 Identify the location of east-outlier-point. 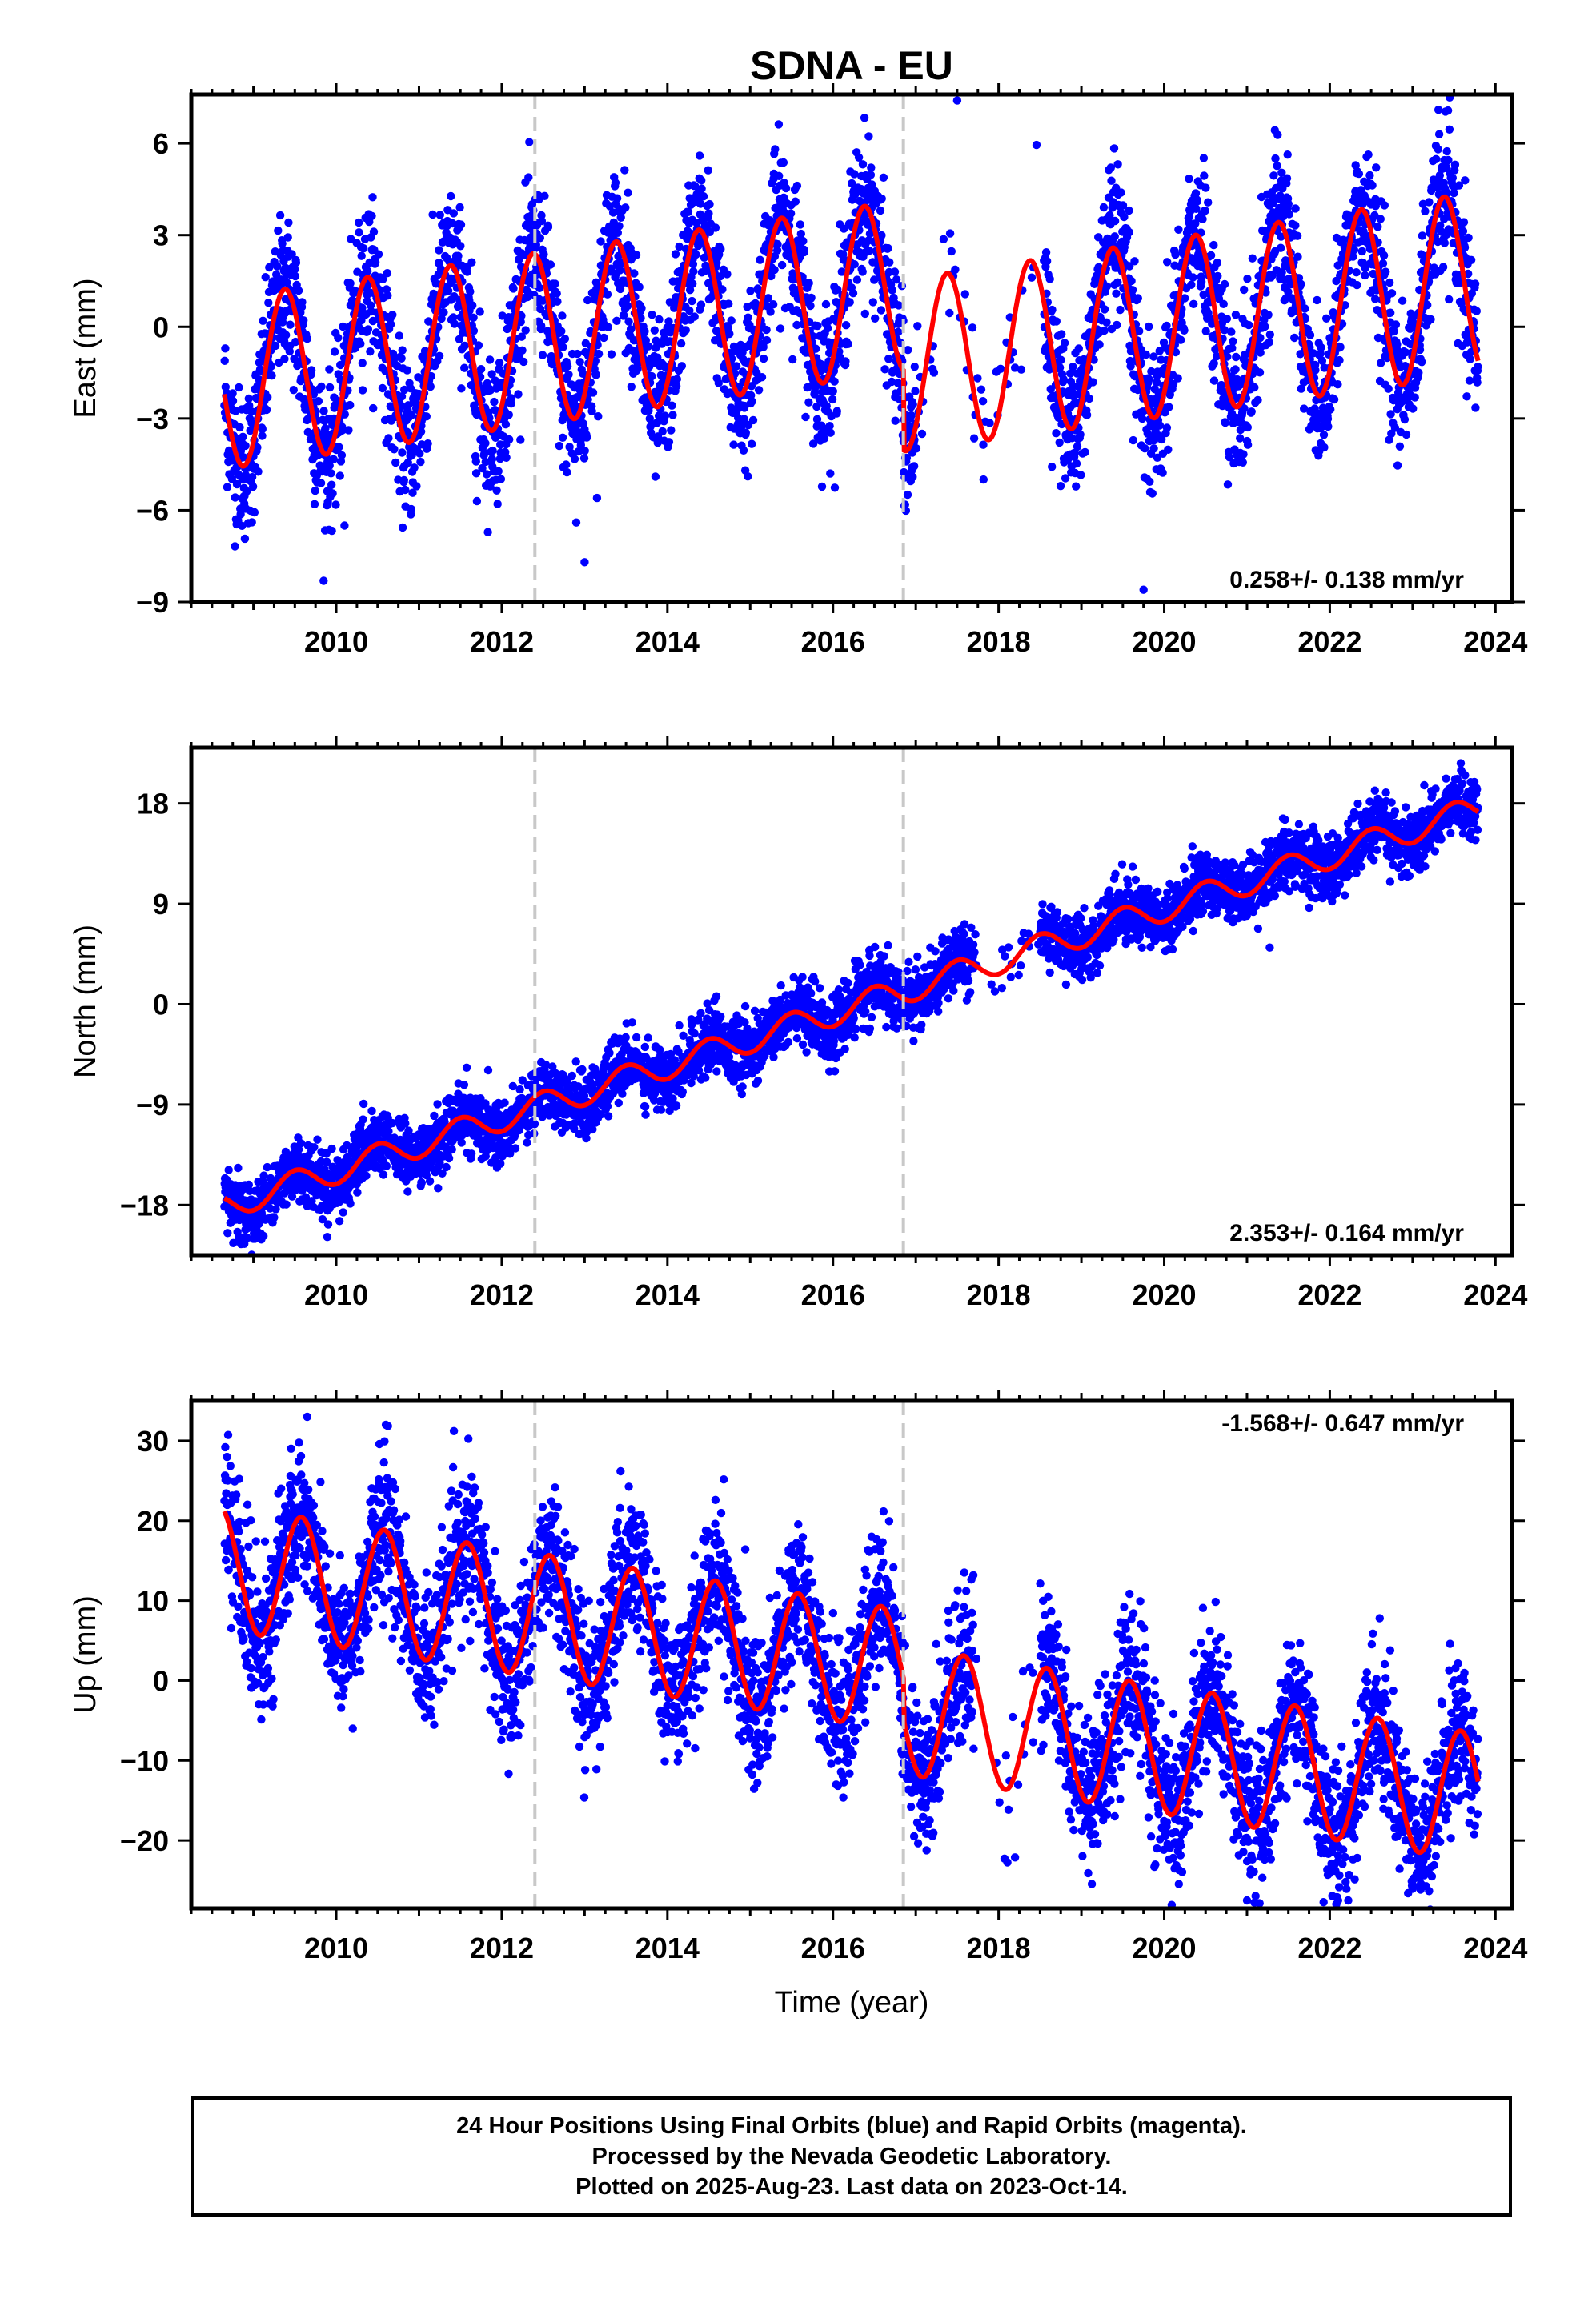
(477, 501).